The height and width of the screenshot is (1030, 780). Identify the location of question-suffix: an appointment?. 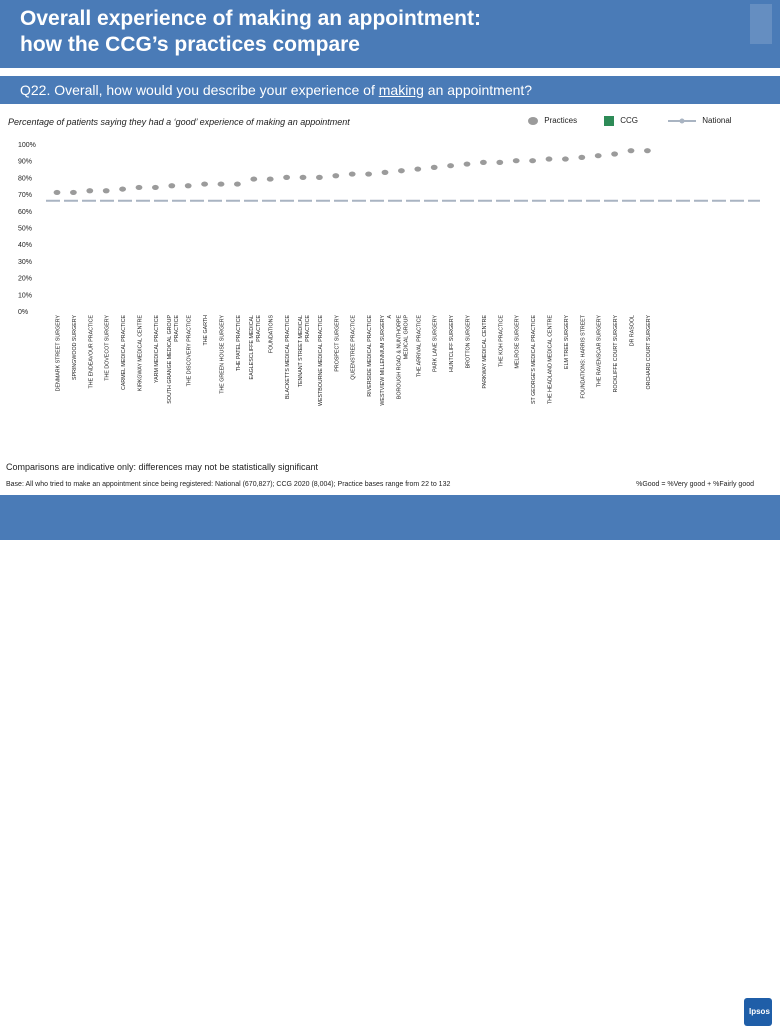
(478, 90).